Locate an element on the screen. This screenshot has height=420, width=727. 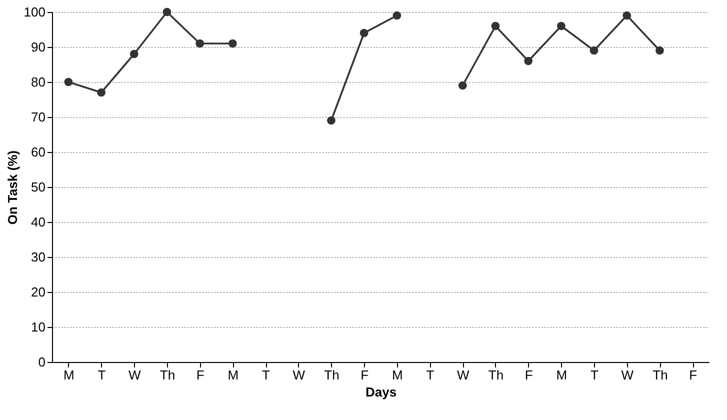
y-tick-label: 30 is located at coordinates (38, 257).